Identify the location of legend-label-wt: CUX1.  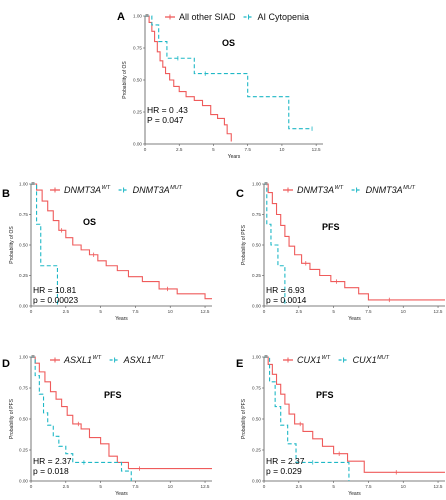
(309, 360).